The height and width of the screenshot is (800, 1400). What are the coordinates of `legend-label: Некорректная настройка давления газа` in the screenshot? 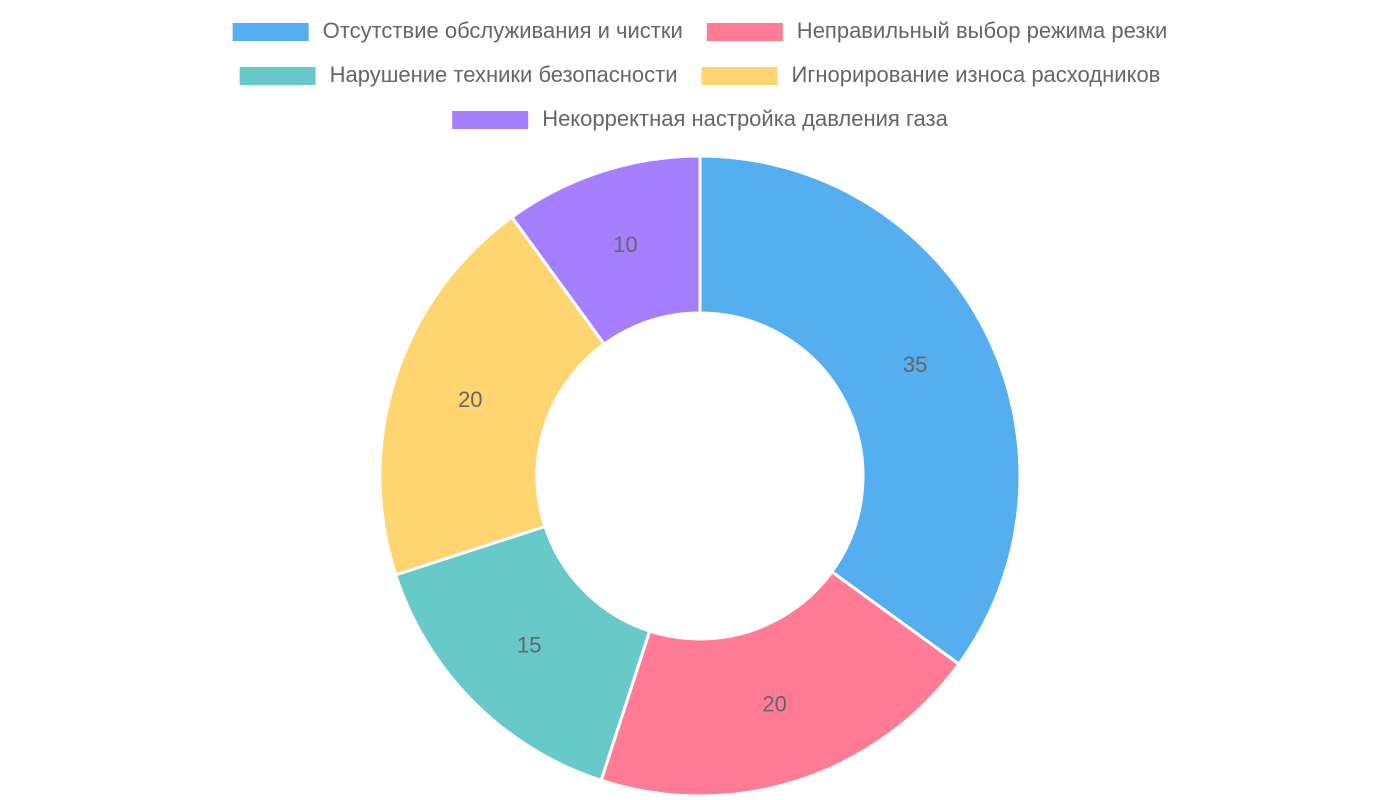 It's located at (745, 118).